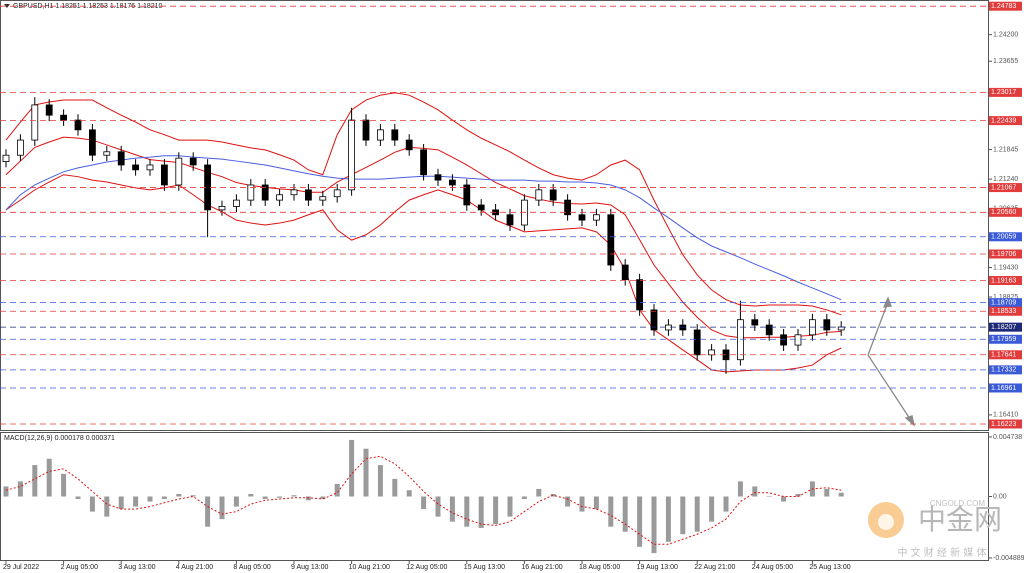 The height and width of the screenshot is (573, 1024). I want to click on x-tick-label: 12 Aug 05:00, so click(426, 567).